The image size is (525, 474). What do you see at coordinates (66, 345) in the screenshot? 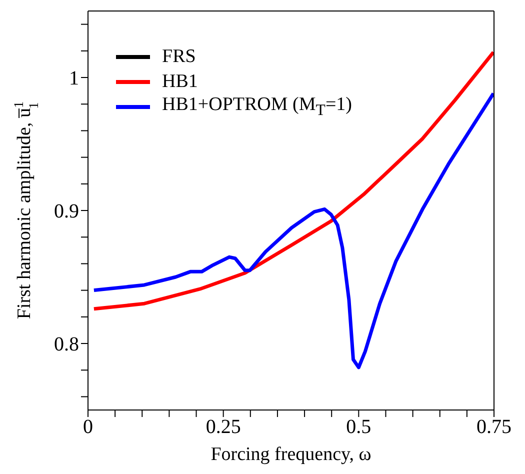
I see `y-tick-label: 0.8` at bounding box center [66, 345].